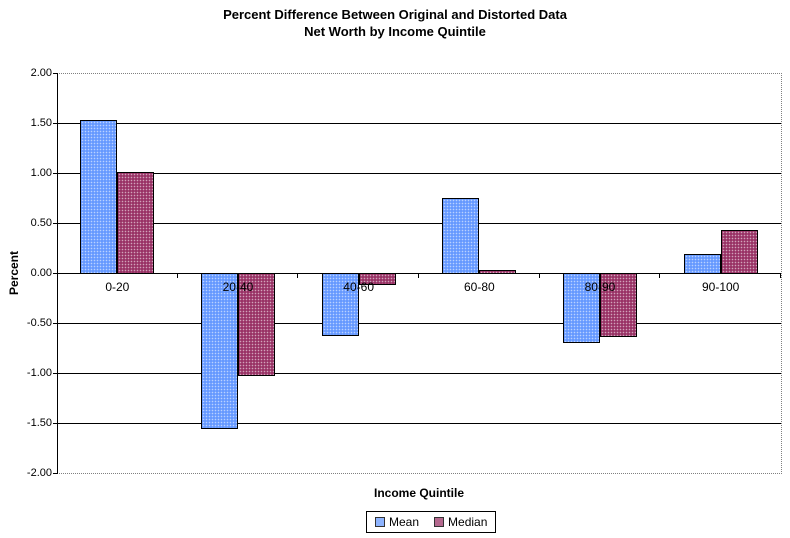  What do you see at coordinates (419, 473) in the screenshot?
I see `plot-border-bottom` at bounding box center [419, 473].